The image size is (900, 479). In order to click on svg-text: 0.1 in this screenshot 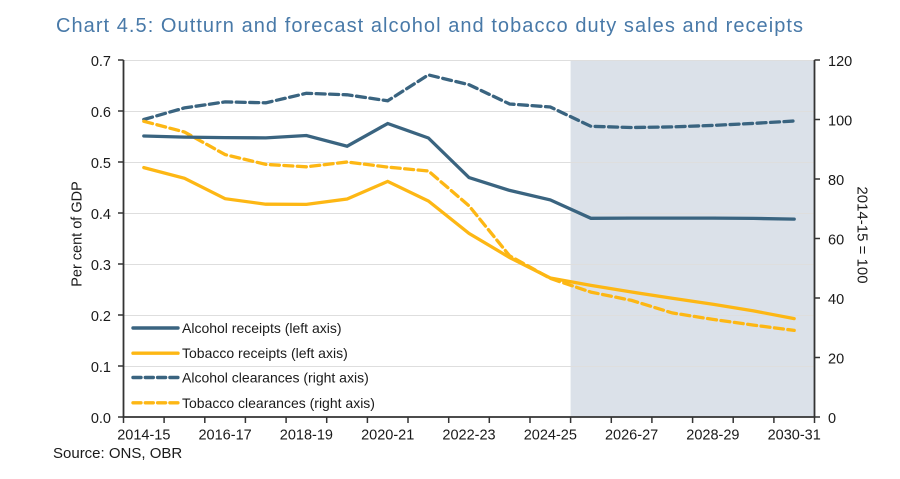, I will do `click(101, 368)`.